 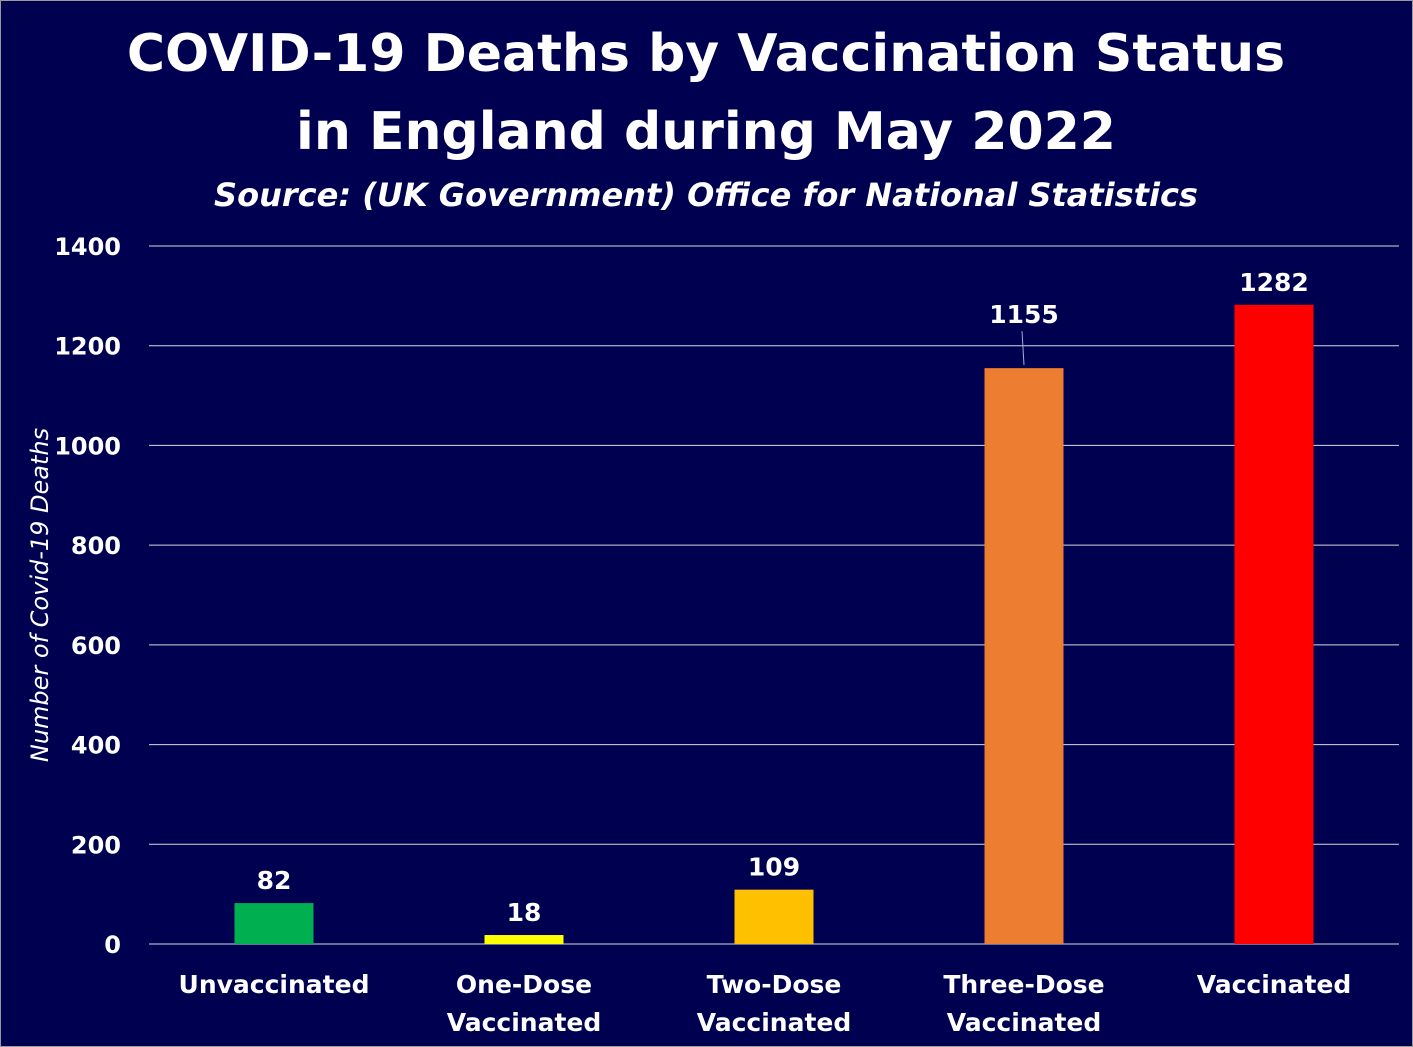 I want to click on y-tick-label: 0, so click(x=112, y=945).